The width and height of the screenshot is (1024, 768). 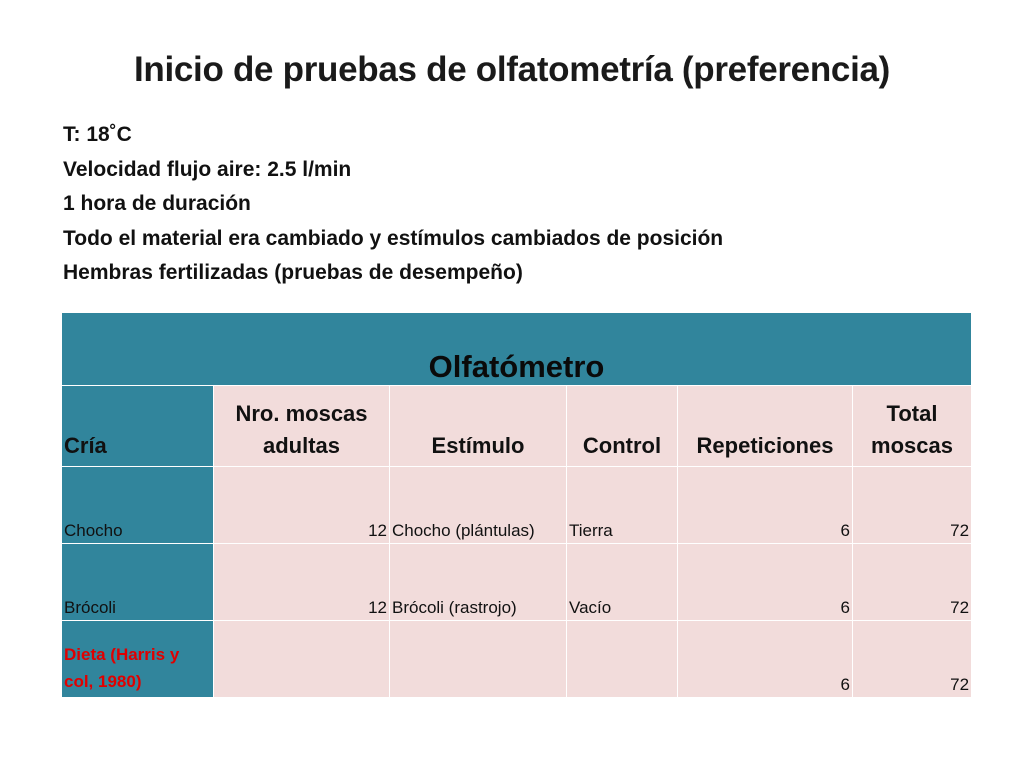 I want to click on row-control: Tierra, so click(x=622, y=505).